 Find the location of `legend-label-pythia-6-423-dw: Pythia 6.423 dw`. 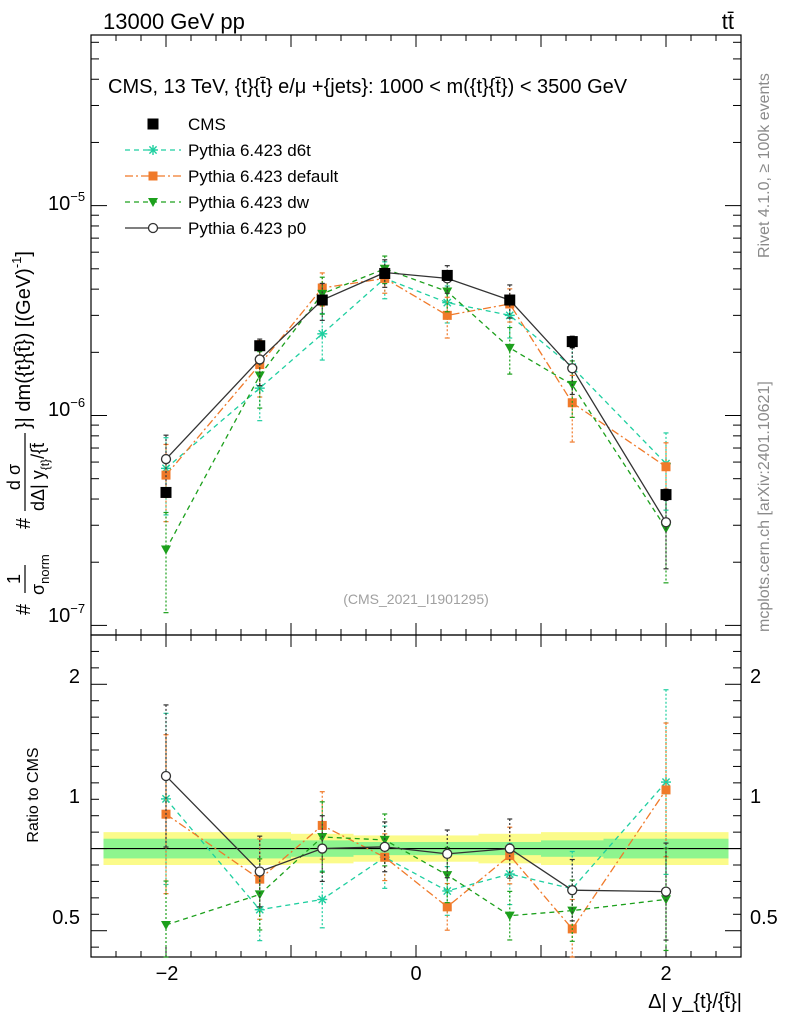

legend-label-pythia-6-423-dw: Pythia 6.423 dw is located at coordinates (249, 202).